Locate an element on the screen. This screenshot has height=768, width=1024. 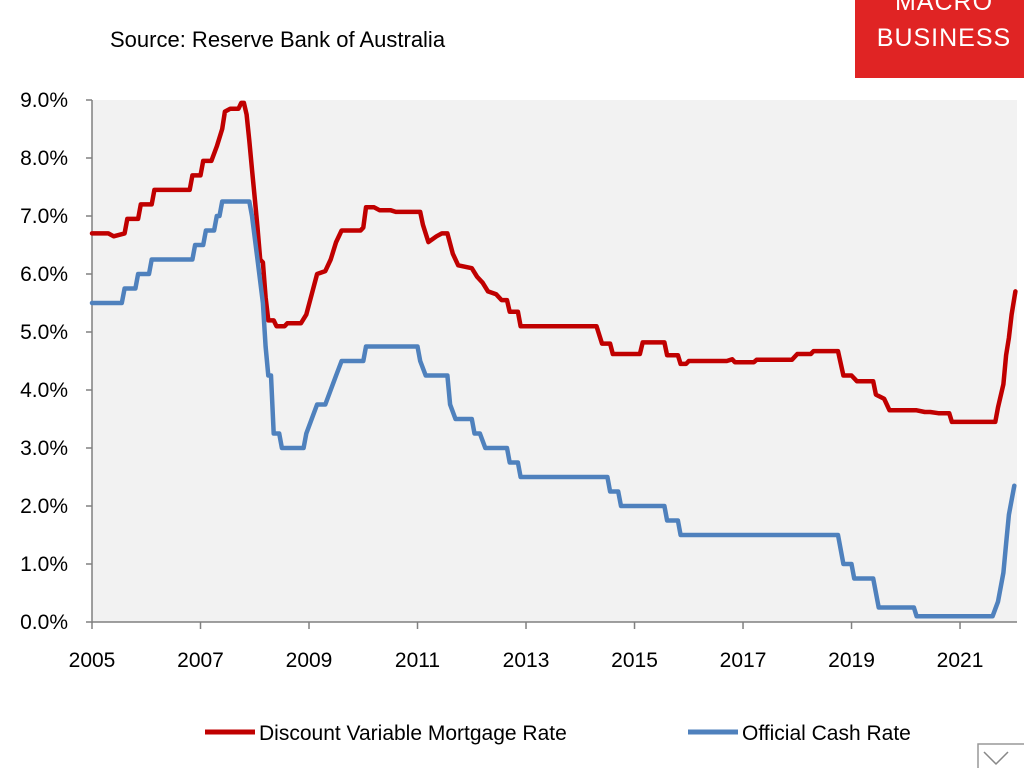
chart-subtitle: Source: Reserve Bank of Australia is located at coordinates (278, 39).